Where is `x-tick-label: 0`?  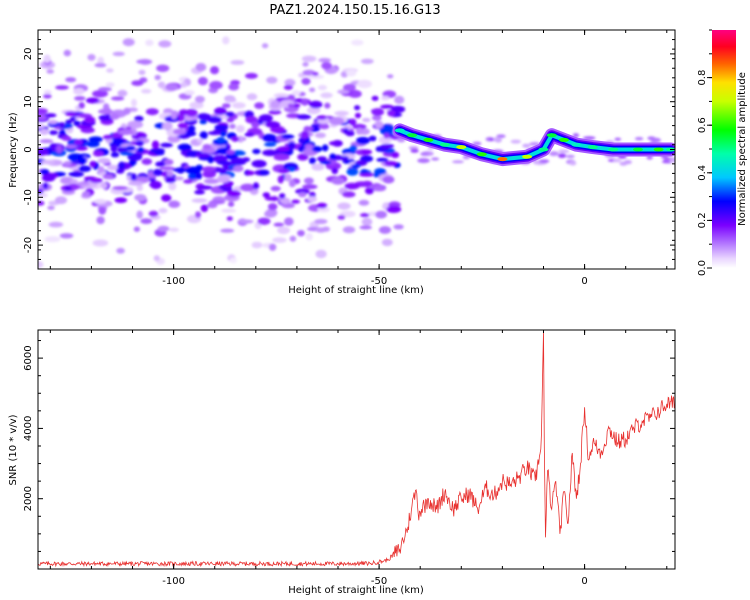 x-tick-label: 0 is located at coordinates (584, 581).